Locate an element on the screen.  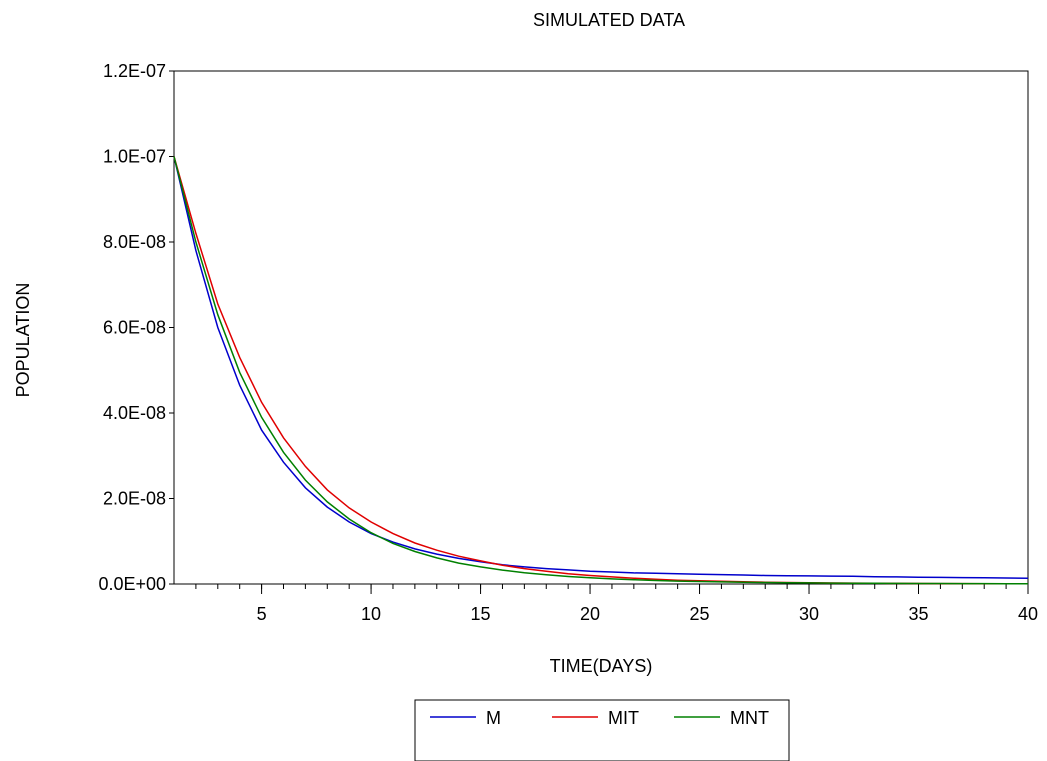
y-tick-label: 0.0E+00 is located at coordinates (132, 584).